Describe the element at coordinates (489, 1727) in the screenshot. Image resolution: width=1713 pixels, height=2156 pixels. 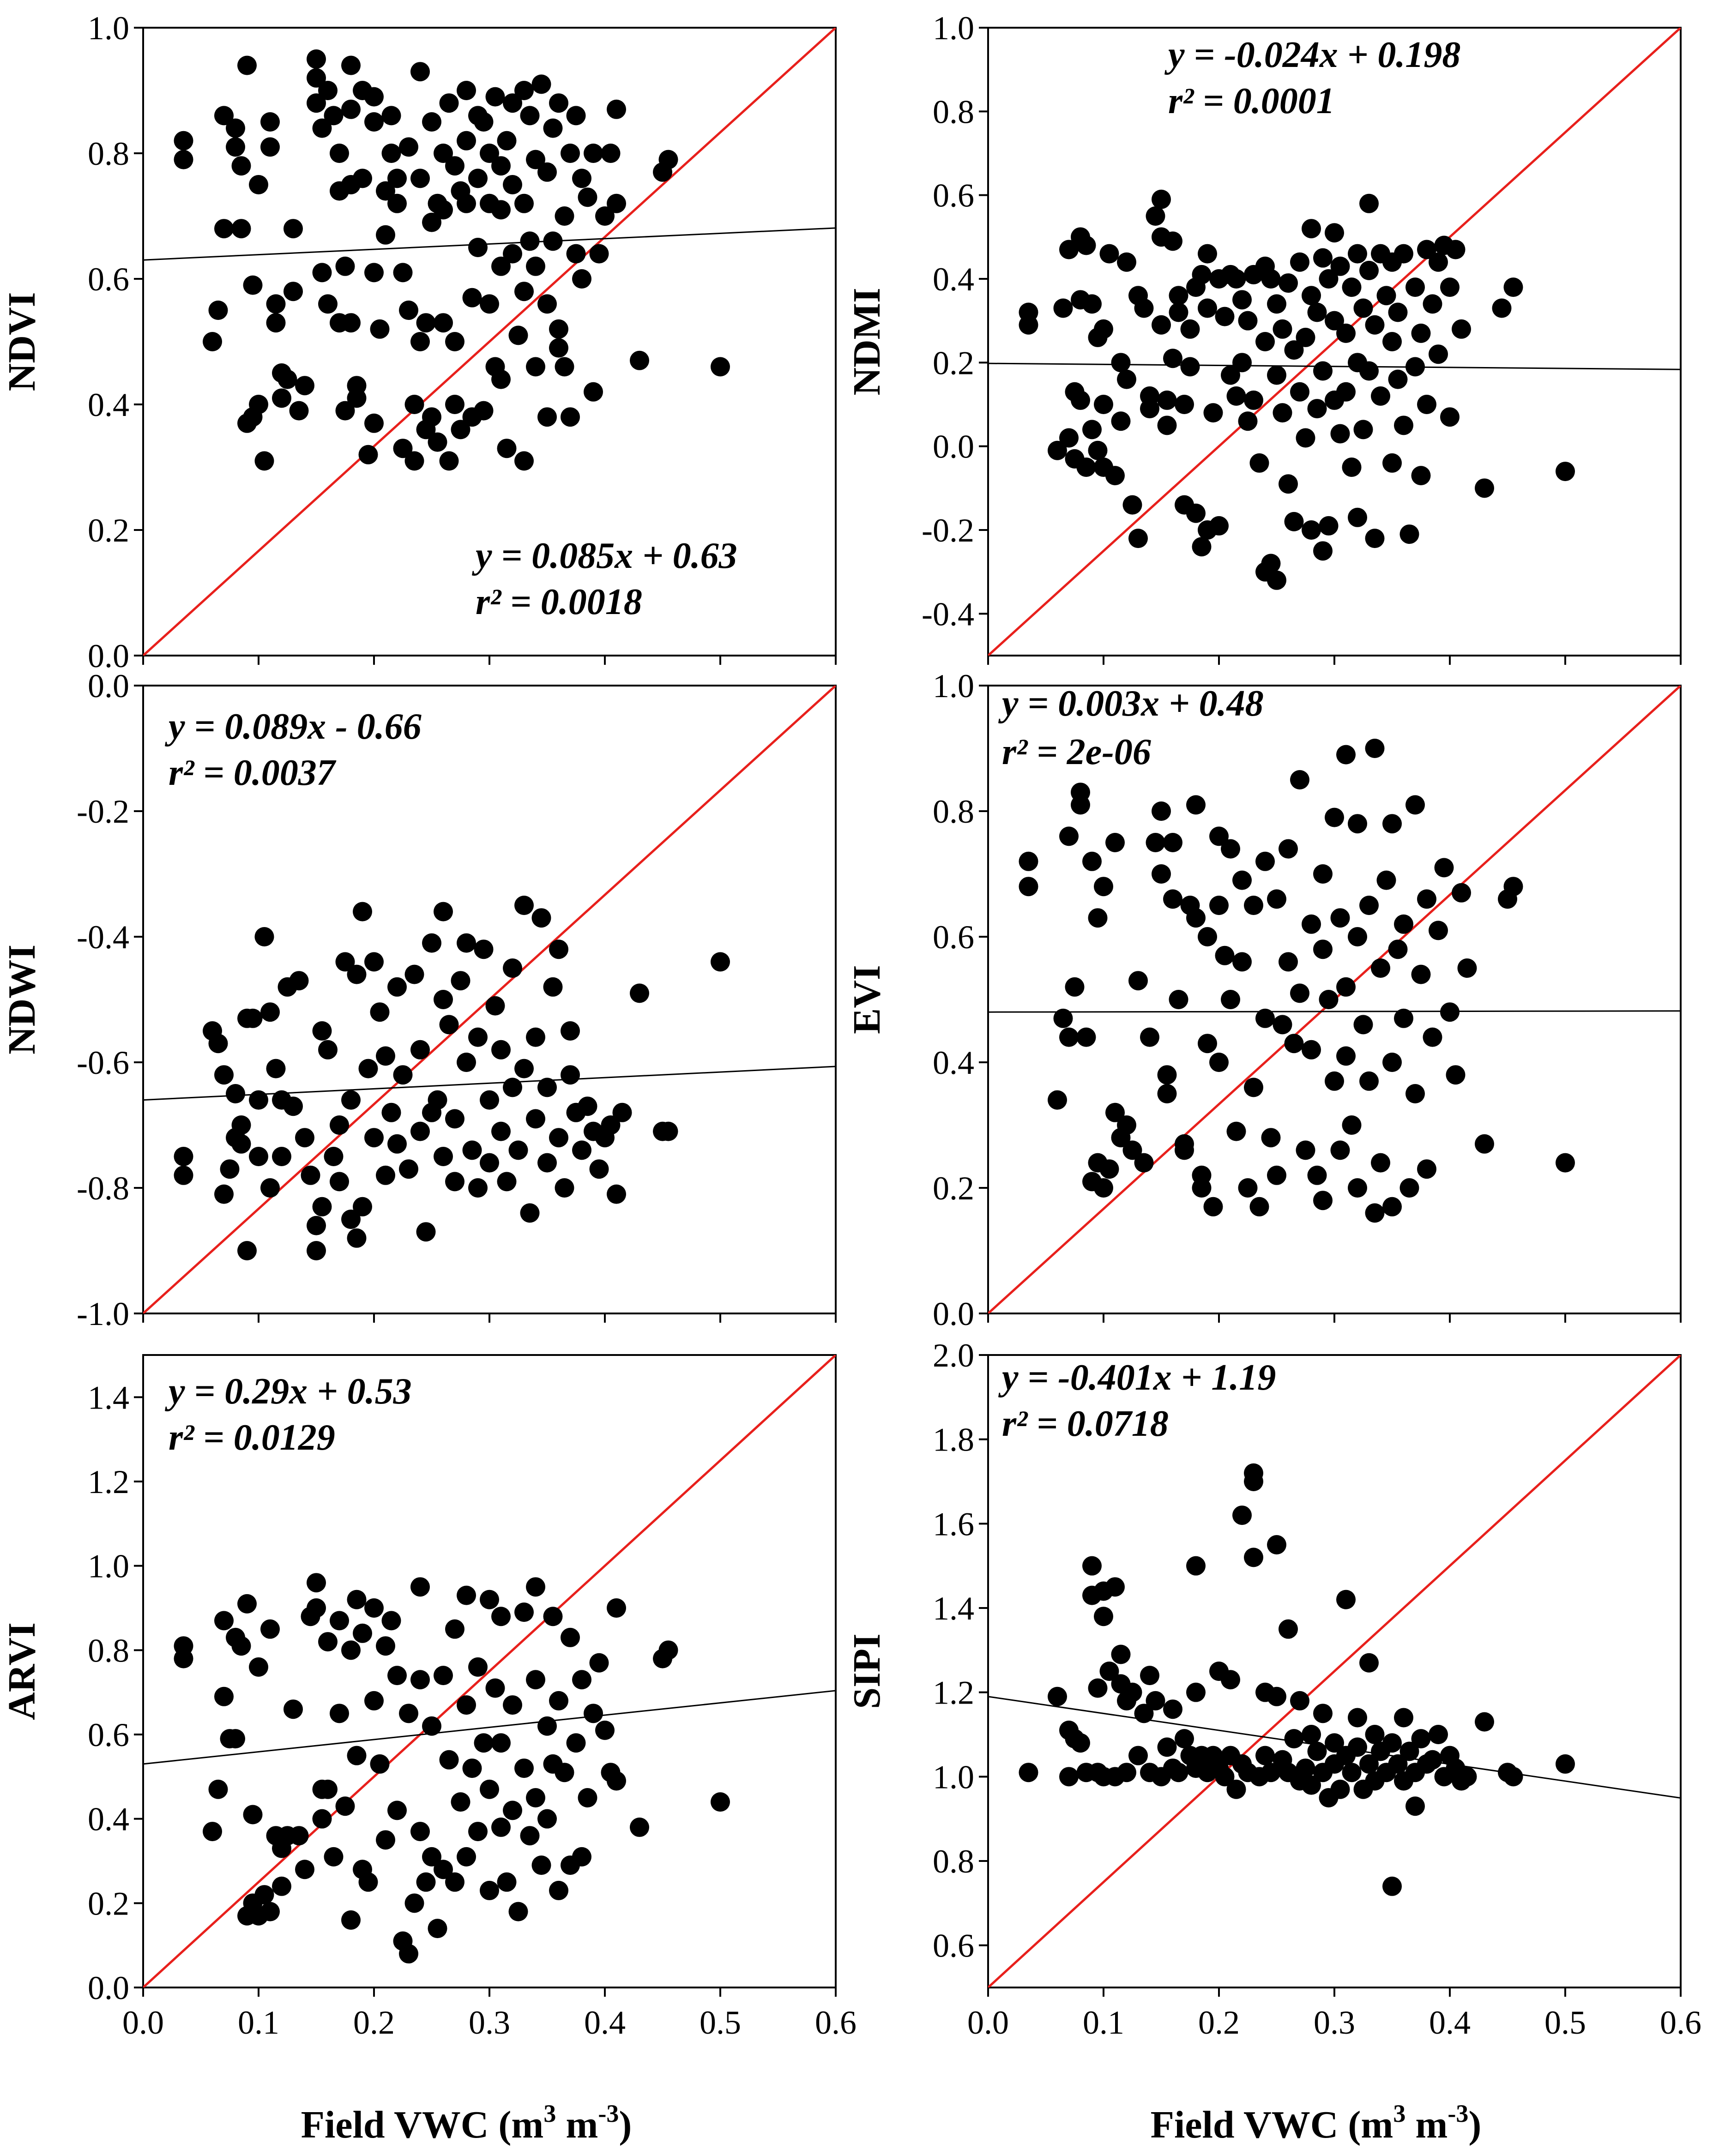
I see `arvi-regression-line` at that location.